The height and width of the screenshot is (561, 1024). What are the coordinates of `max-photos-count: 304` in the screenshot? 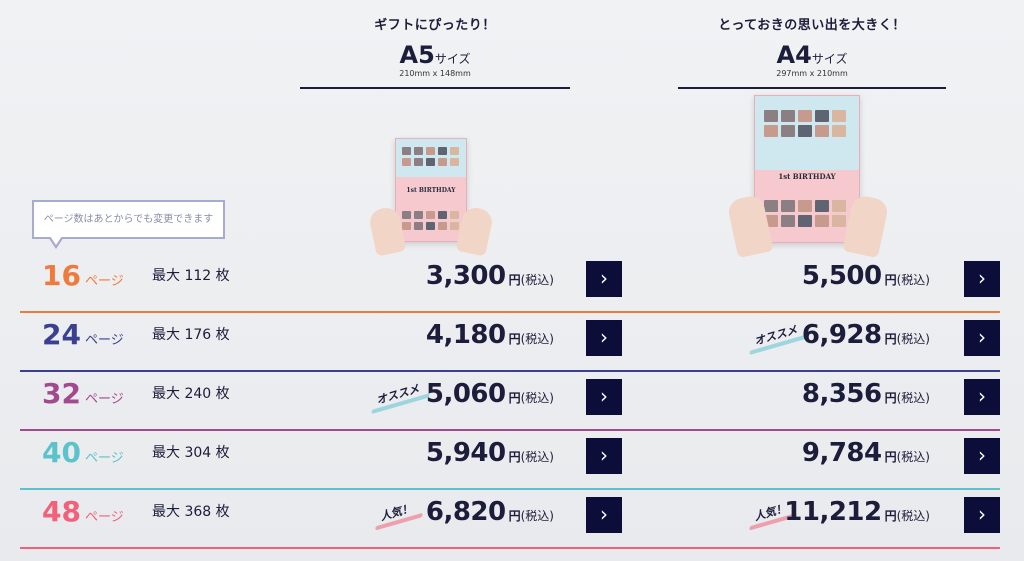 It's located at (198, 453).